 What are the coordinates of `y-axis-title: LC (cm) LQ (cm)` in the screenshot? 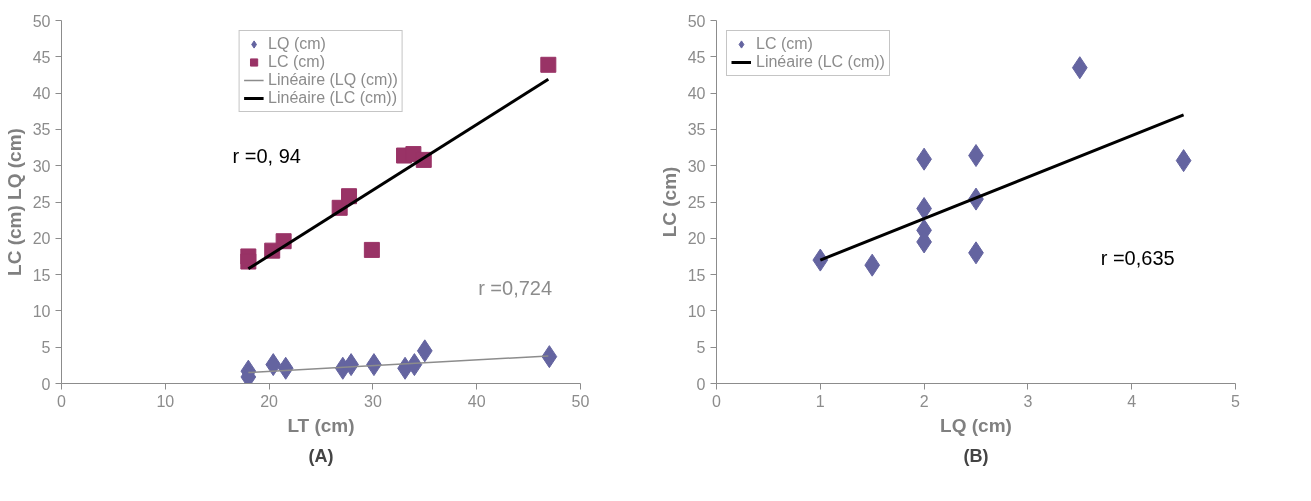 It's located at (14, 202).